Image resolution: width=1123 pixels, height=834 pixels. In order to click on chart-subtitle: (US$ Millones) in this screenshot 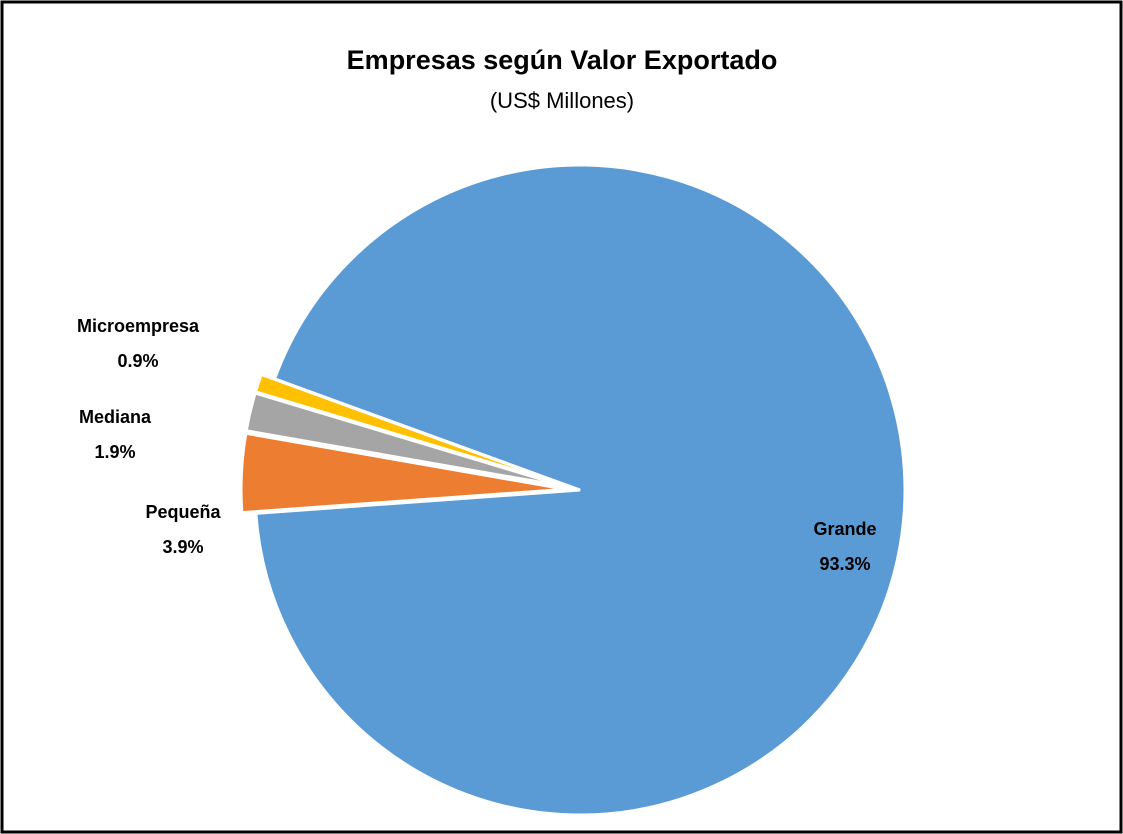, I will do `click(562, 100)`.